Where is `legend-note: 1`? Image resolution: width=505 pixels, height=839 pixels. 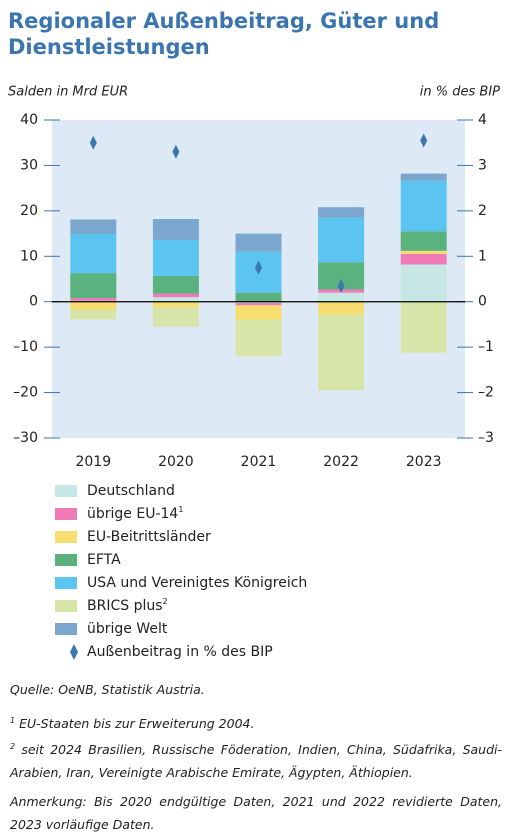 legend-note: 1 is located at coordinates (180, 509).